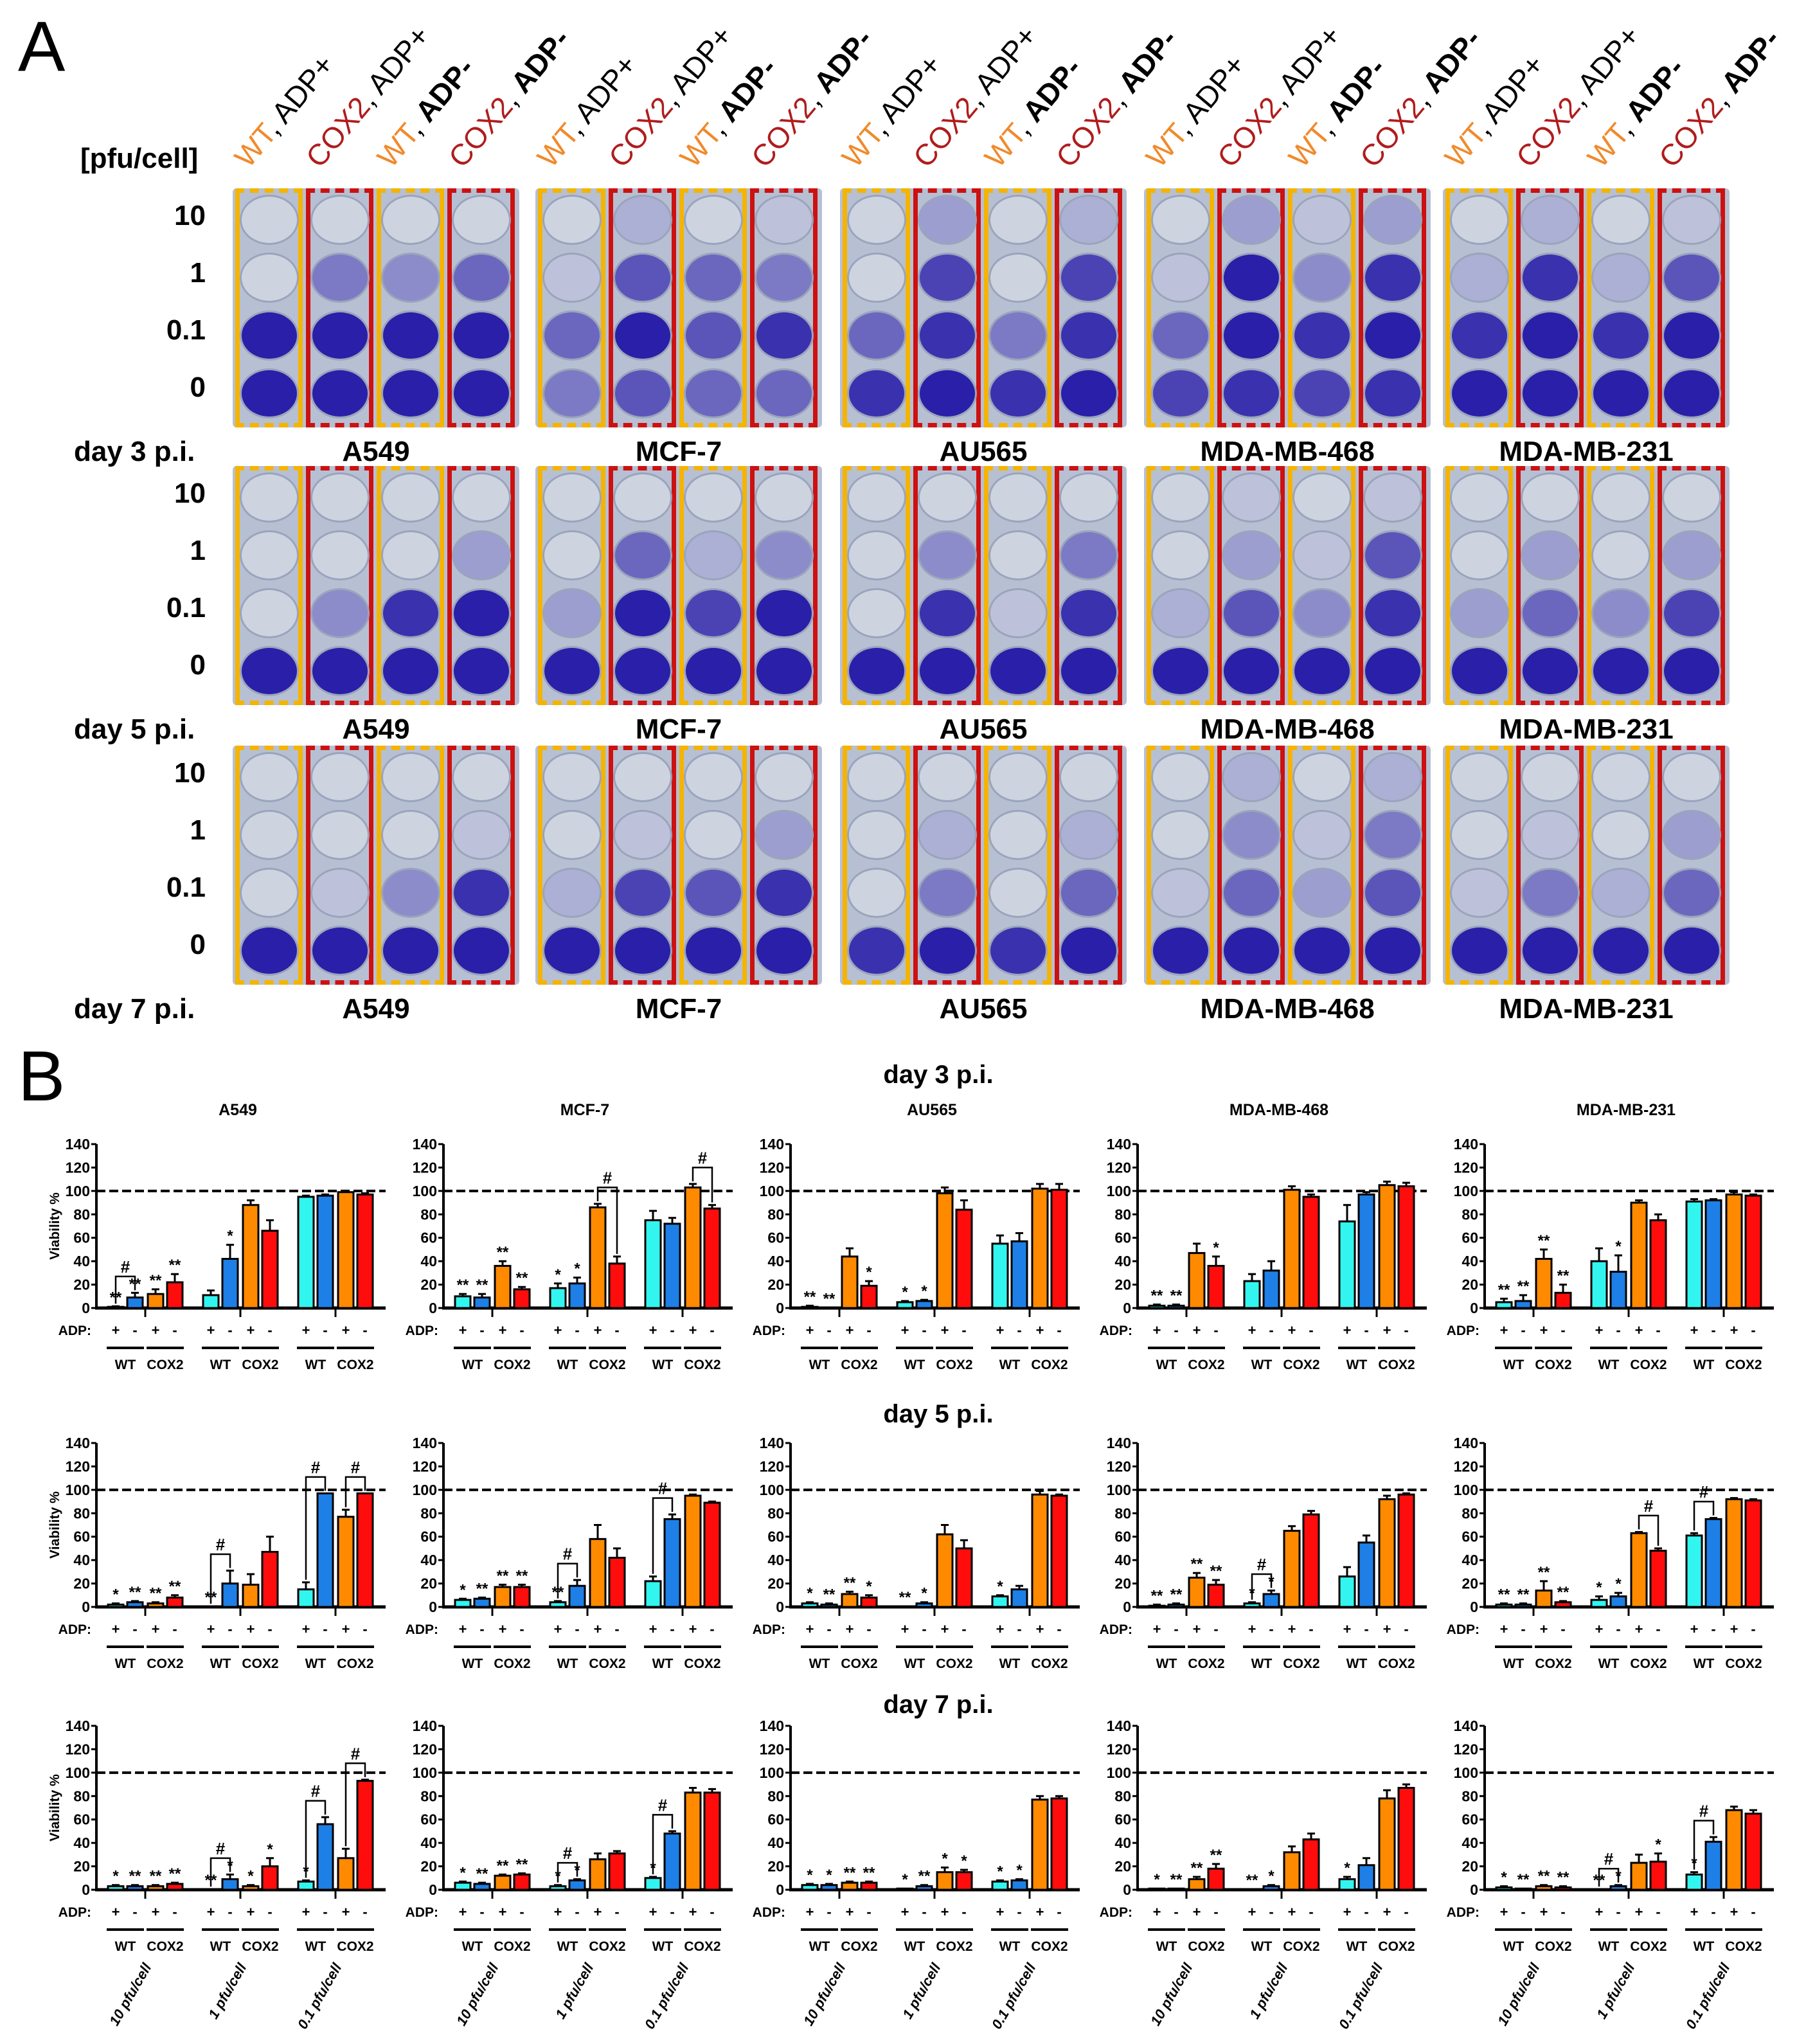  I want to click on virus-group-label: WT, so click(663, 1365).